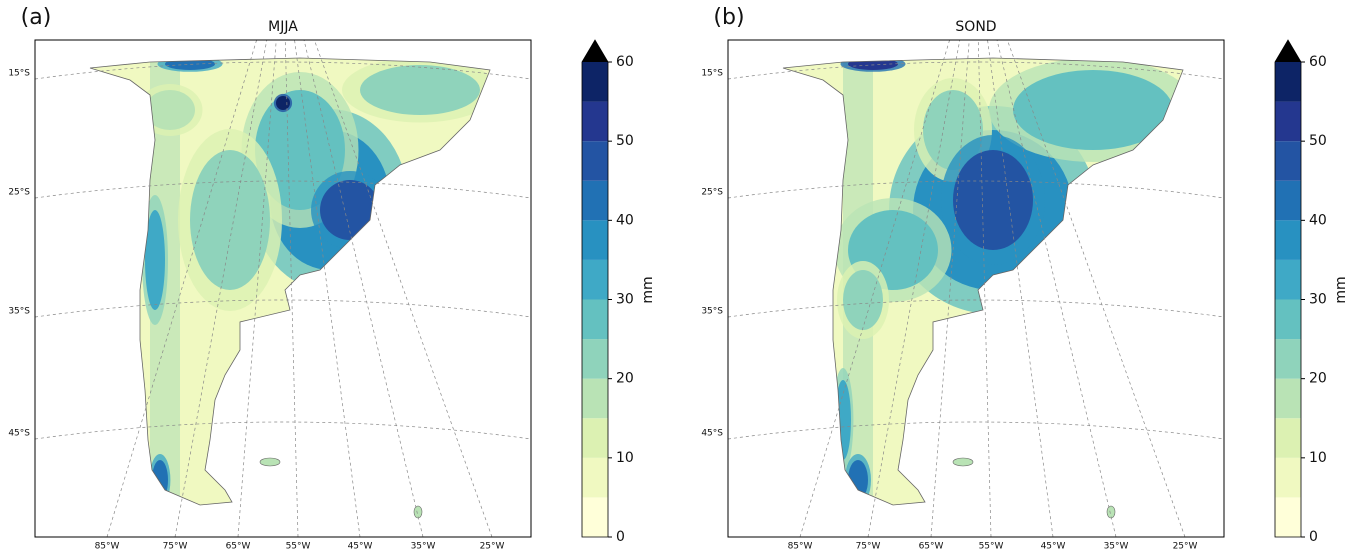 The height and width of the screenshot is (553, 1349). What do you see at coordinates (991, 547) in the screenshot?
I see `lon-label: 55°W` at bounding box center [991, 547].